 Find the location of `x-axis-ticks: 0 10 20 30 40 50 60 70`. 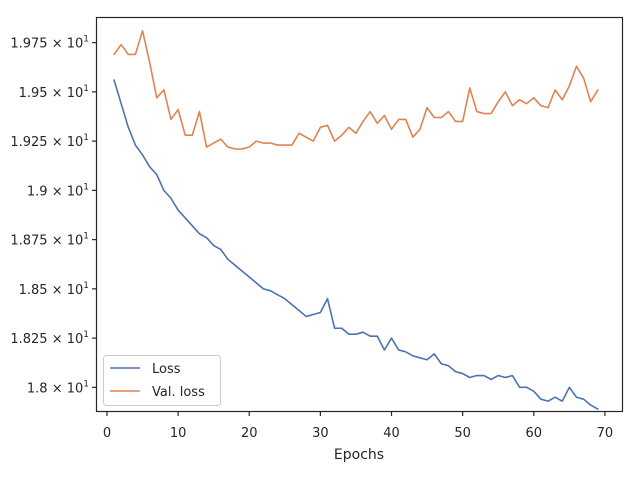

x-axis-ticks: 0 10 20 30 40 50 60 70 is located at coordinates (358, 426).